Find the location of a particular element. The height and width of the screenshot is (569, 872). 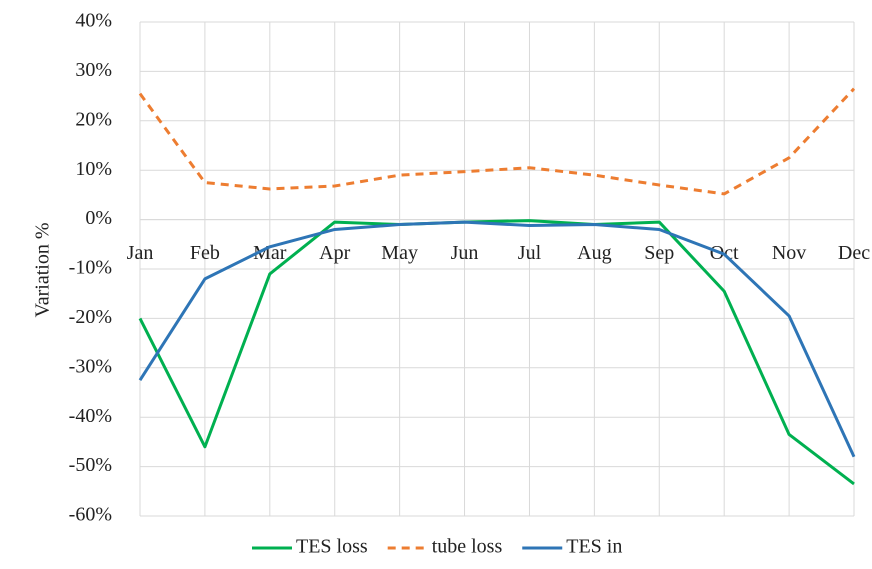

x-tick-label: Mar is located at coordinates (270, 253).